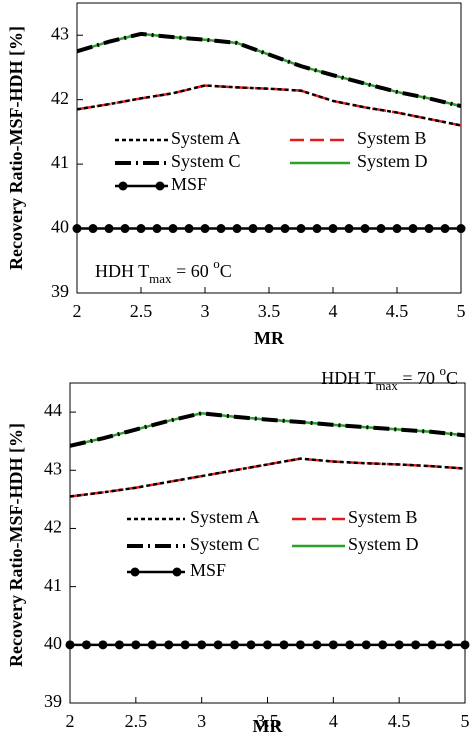 Image resolution: width=474 pixels, height=739 pixels. I want to click on annotation: HDH Tmax = 60 oC, so click(163, 271).